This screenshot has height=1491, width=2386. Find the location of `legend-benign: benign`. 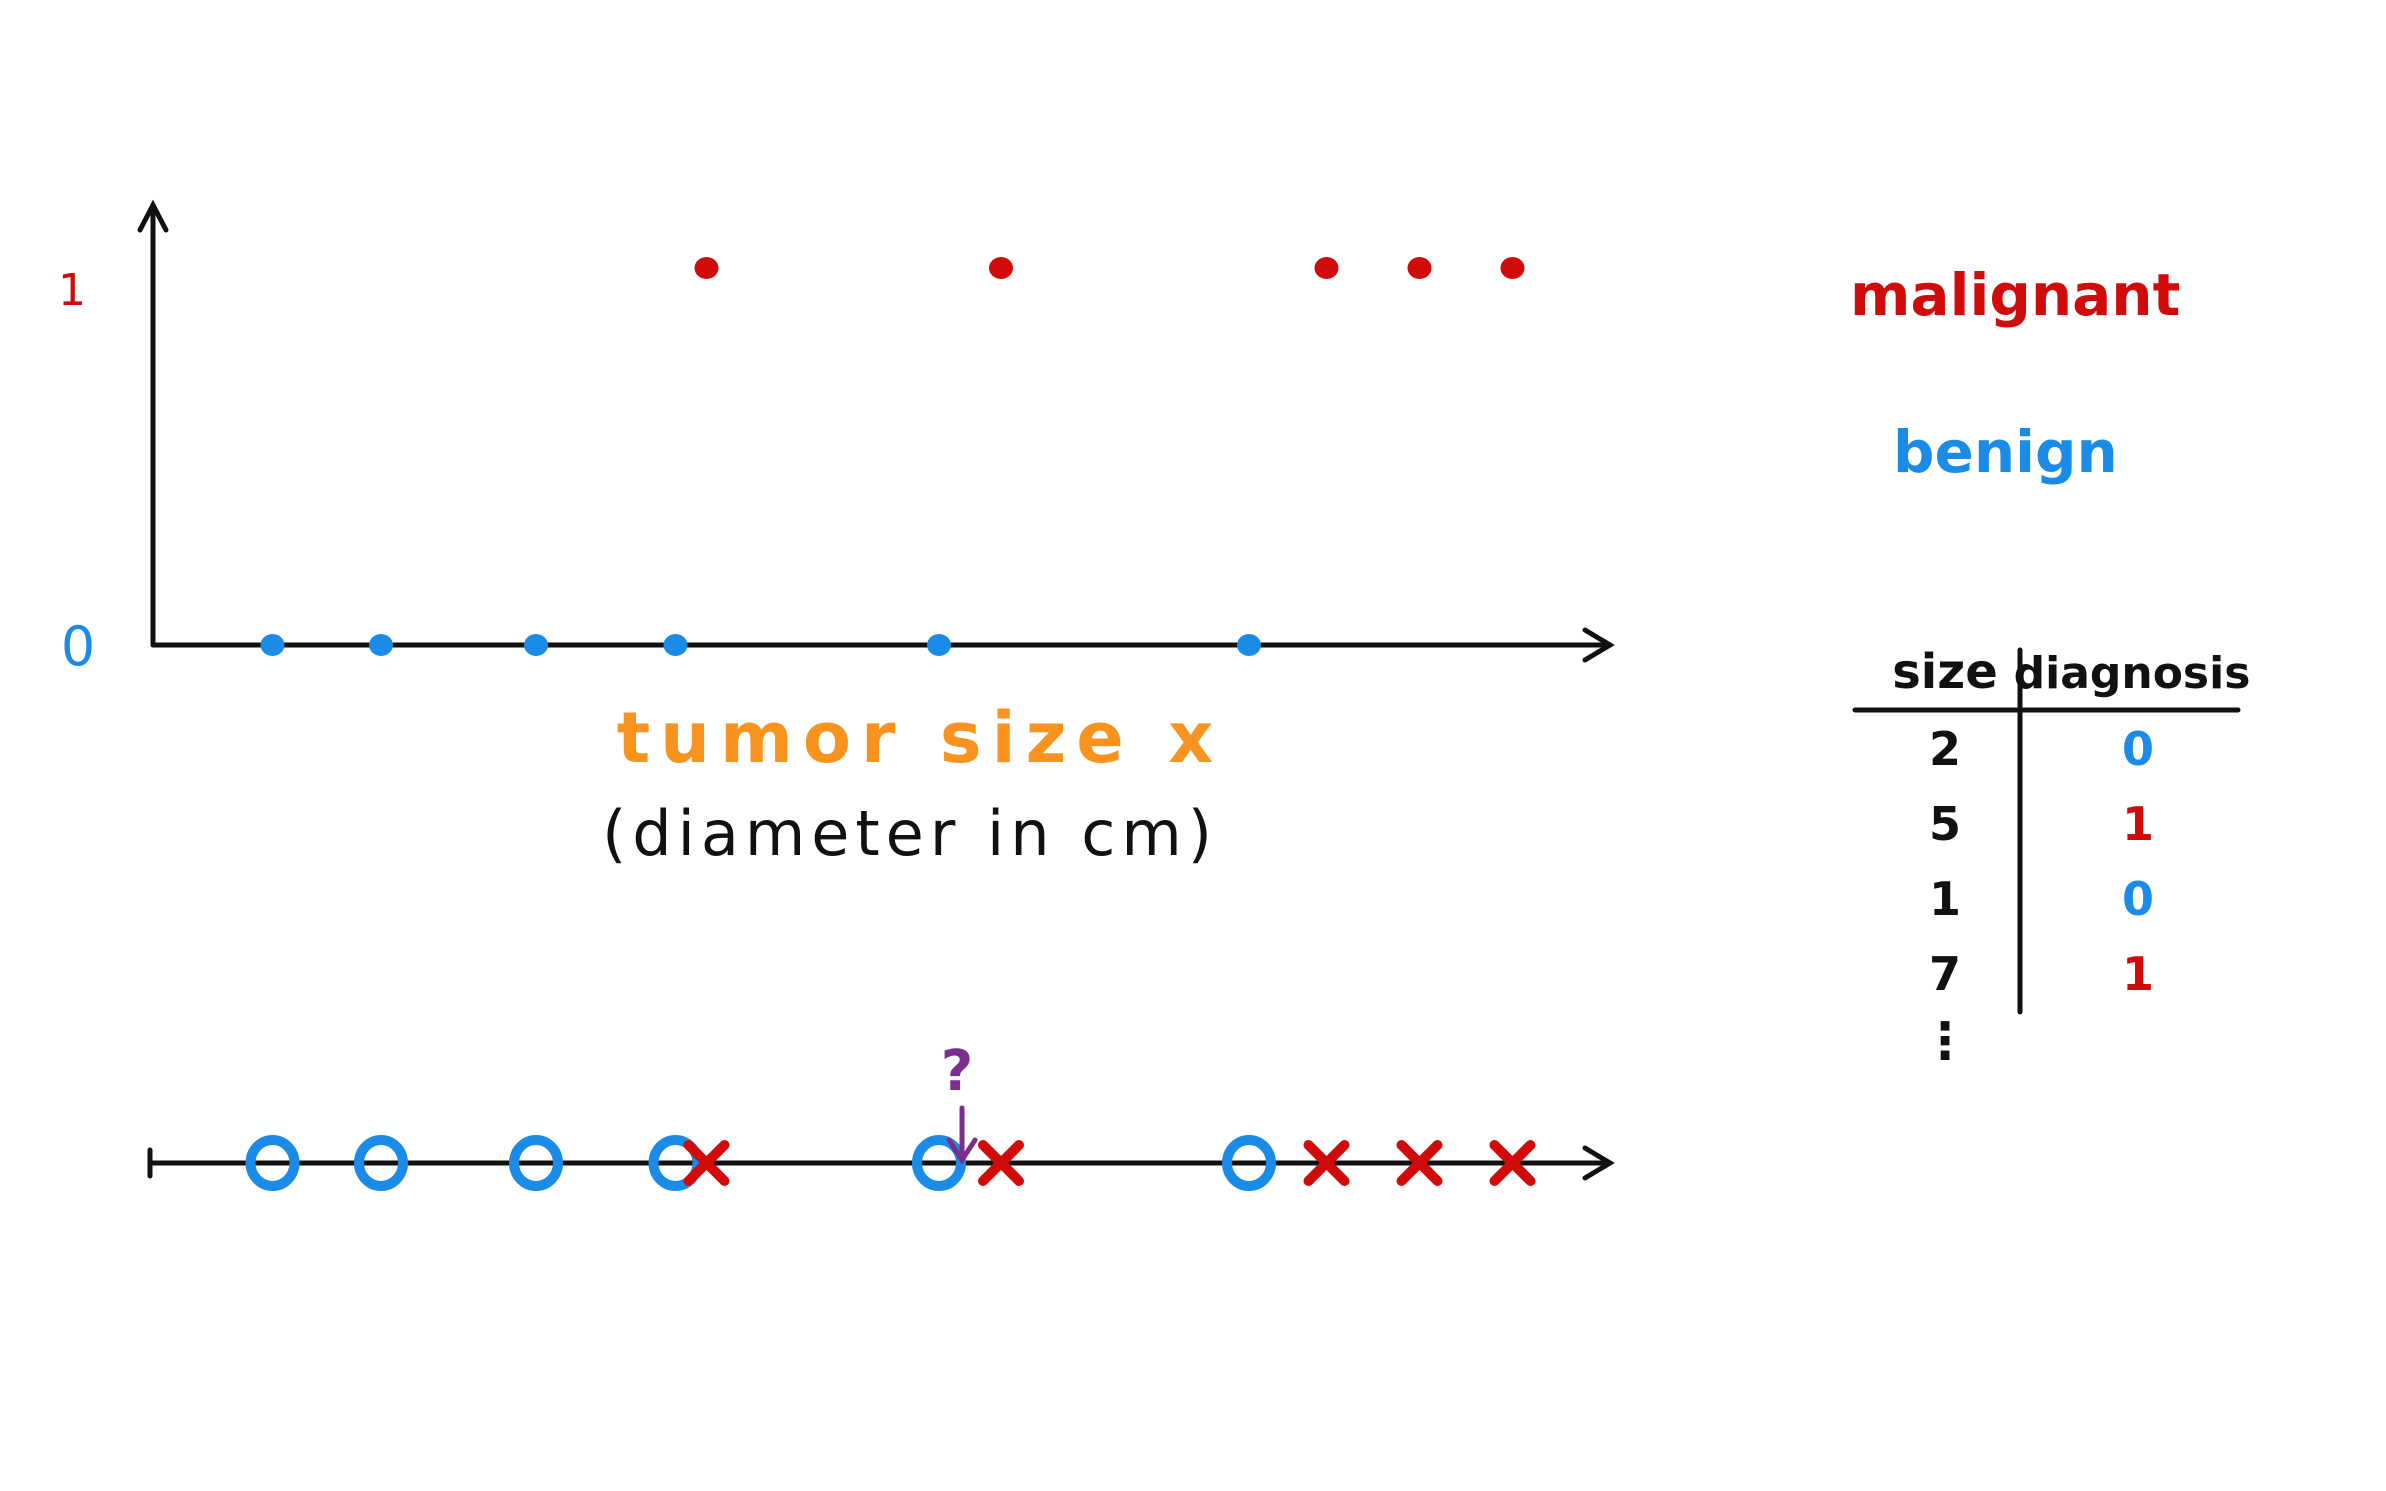

legend-benign: benign is located at coordinates (2005, 452).